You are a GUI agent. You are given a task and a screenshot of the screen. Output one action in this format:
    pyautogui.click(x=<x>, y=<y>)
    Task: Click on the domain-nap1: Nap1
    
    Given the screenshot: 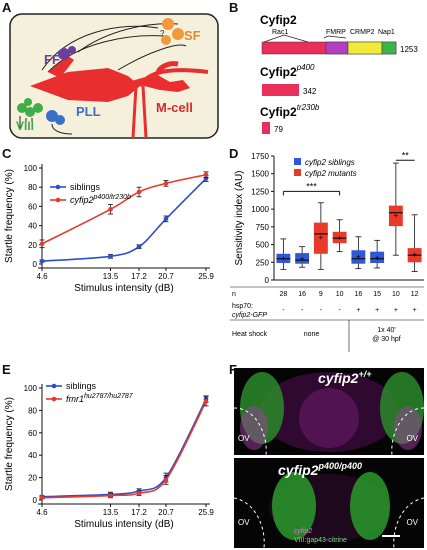 What is the action you would take?
    pyautogui.click(x=386, y=32)
    